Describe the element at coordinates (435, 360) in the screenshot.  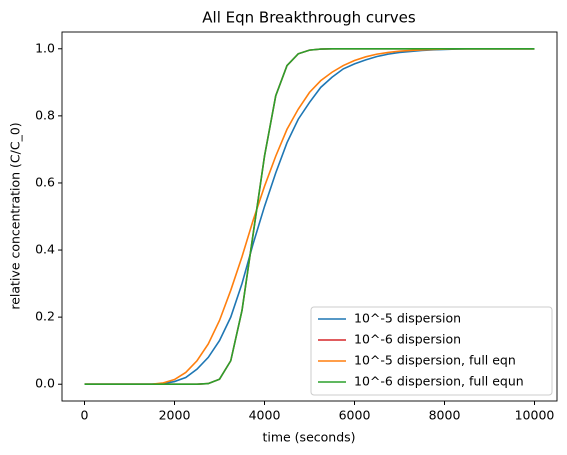
I see `legend-label: 10^-5 dispersion, full eqn` at that location.